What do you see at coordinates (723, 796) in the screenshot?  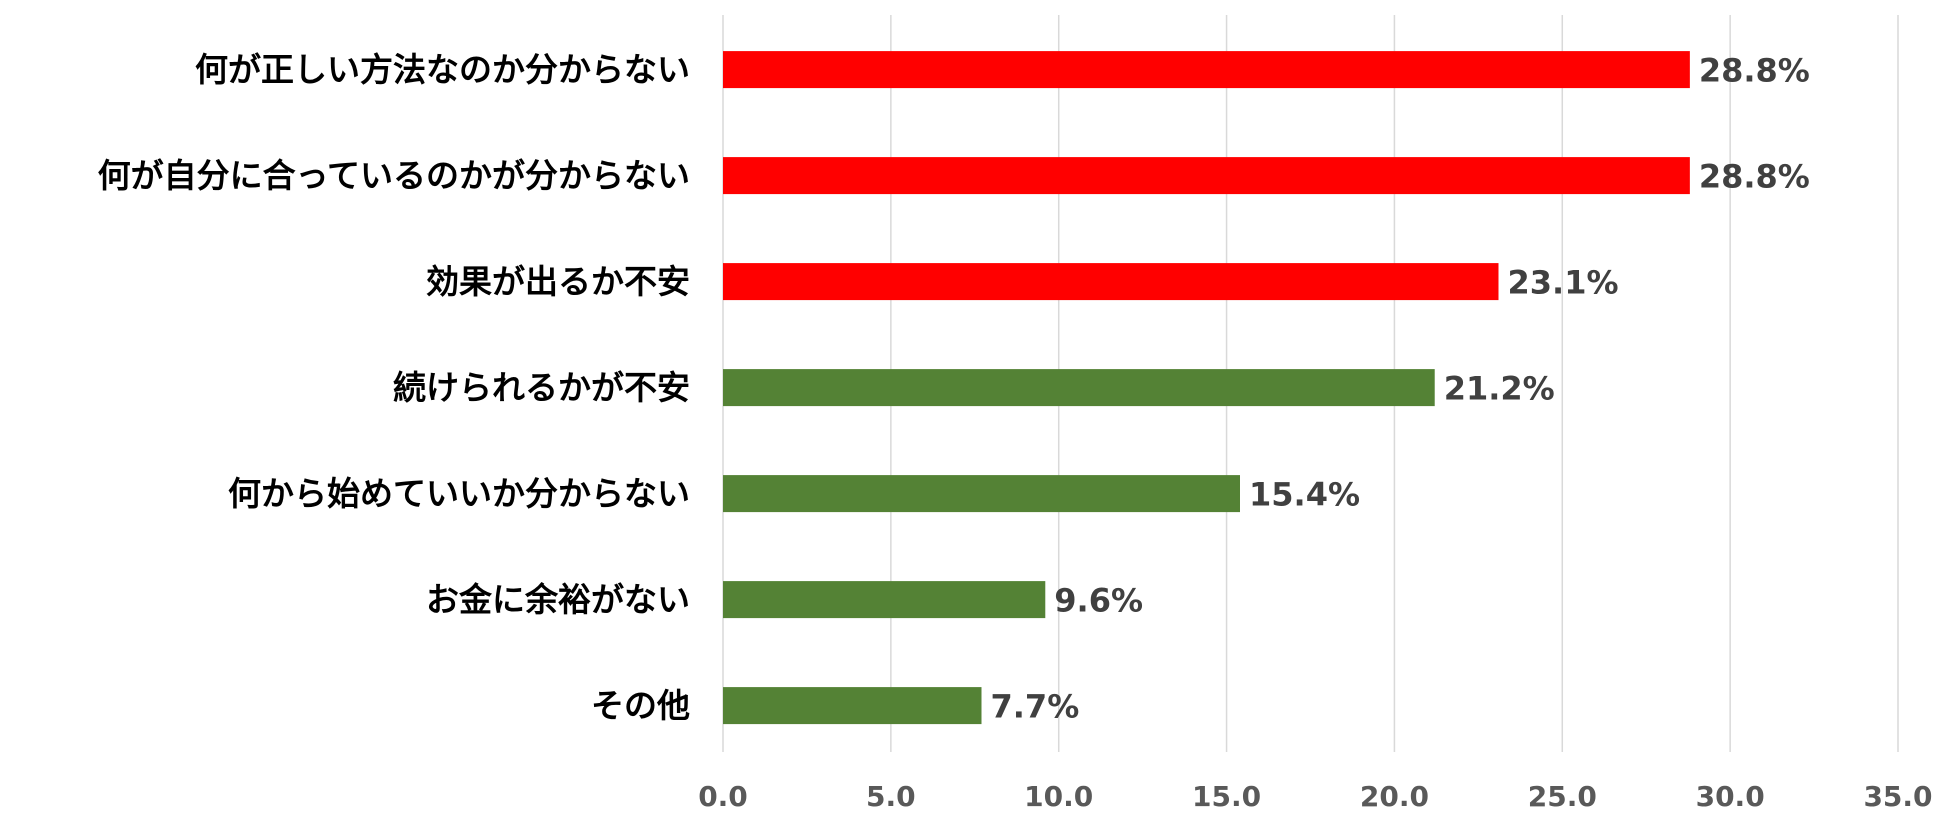 I see `x-tick-label: 0.0` at bounding box center [723, 796].